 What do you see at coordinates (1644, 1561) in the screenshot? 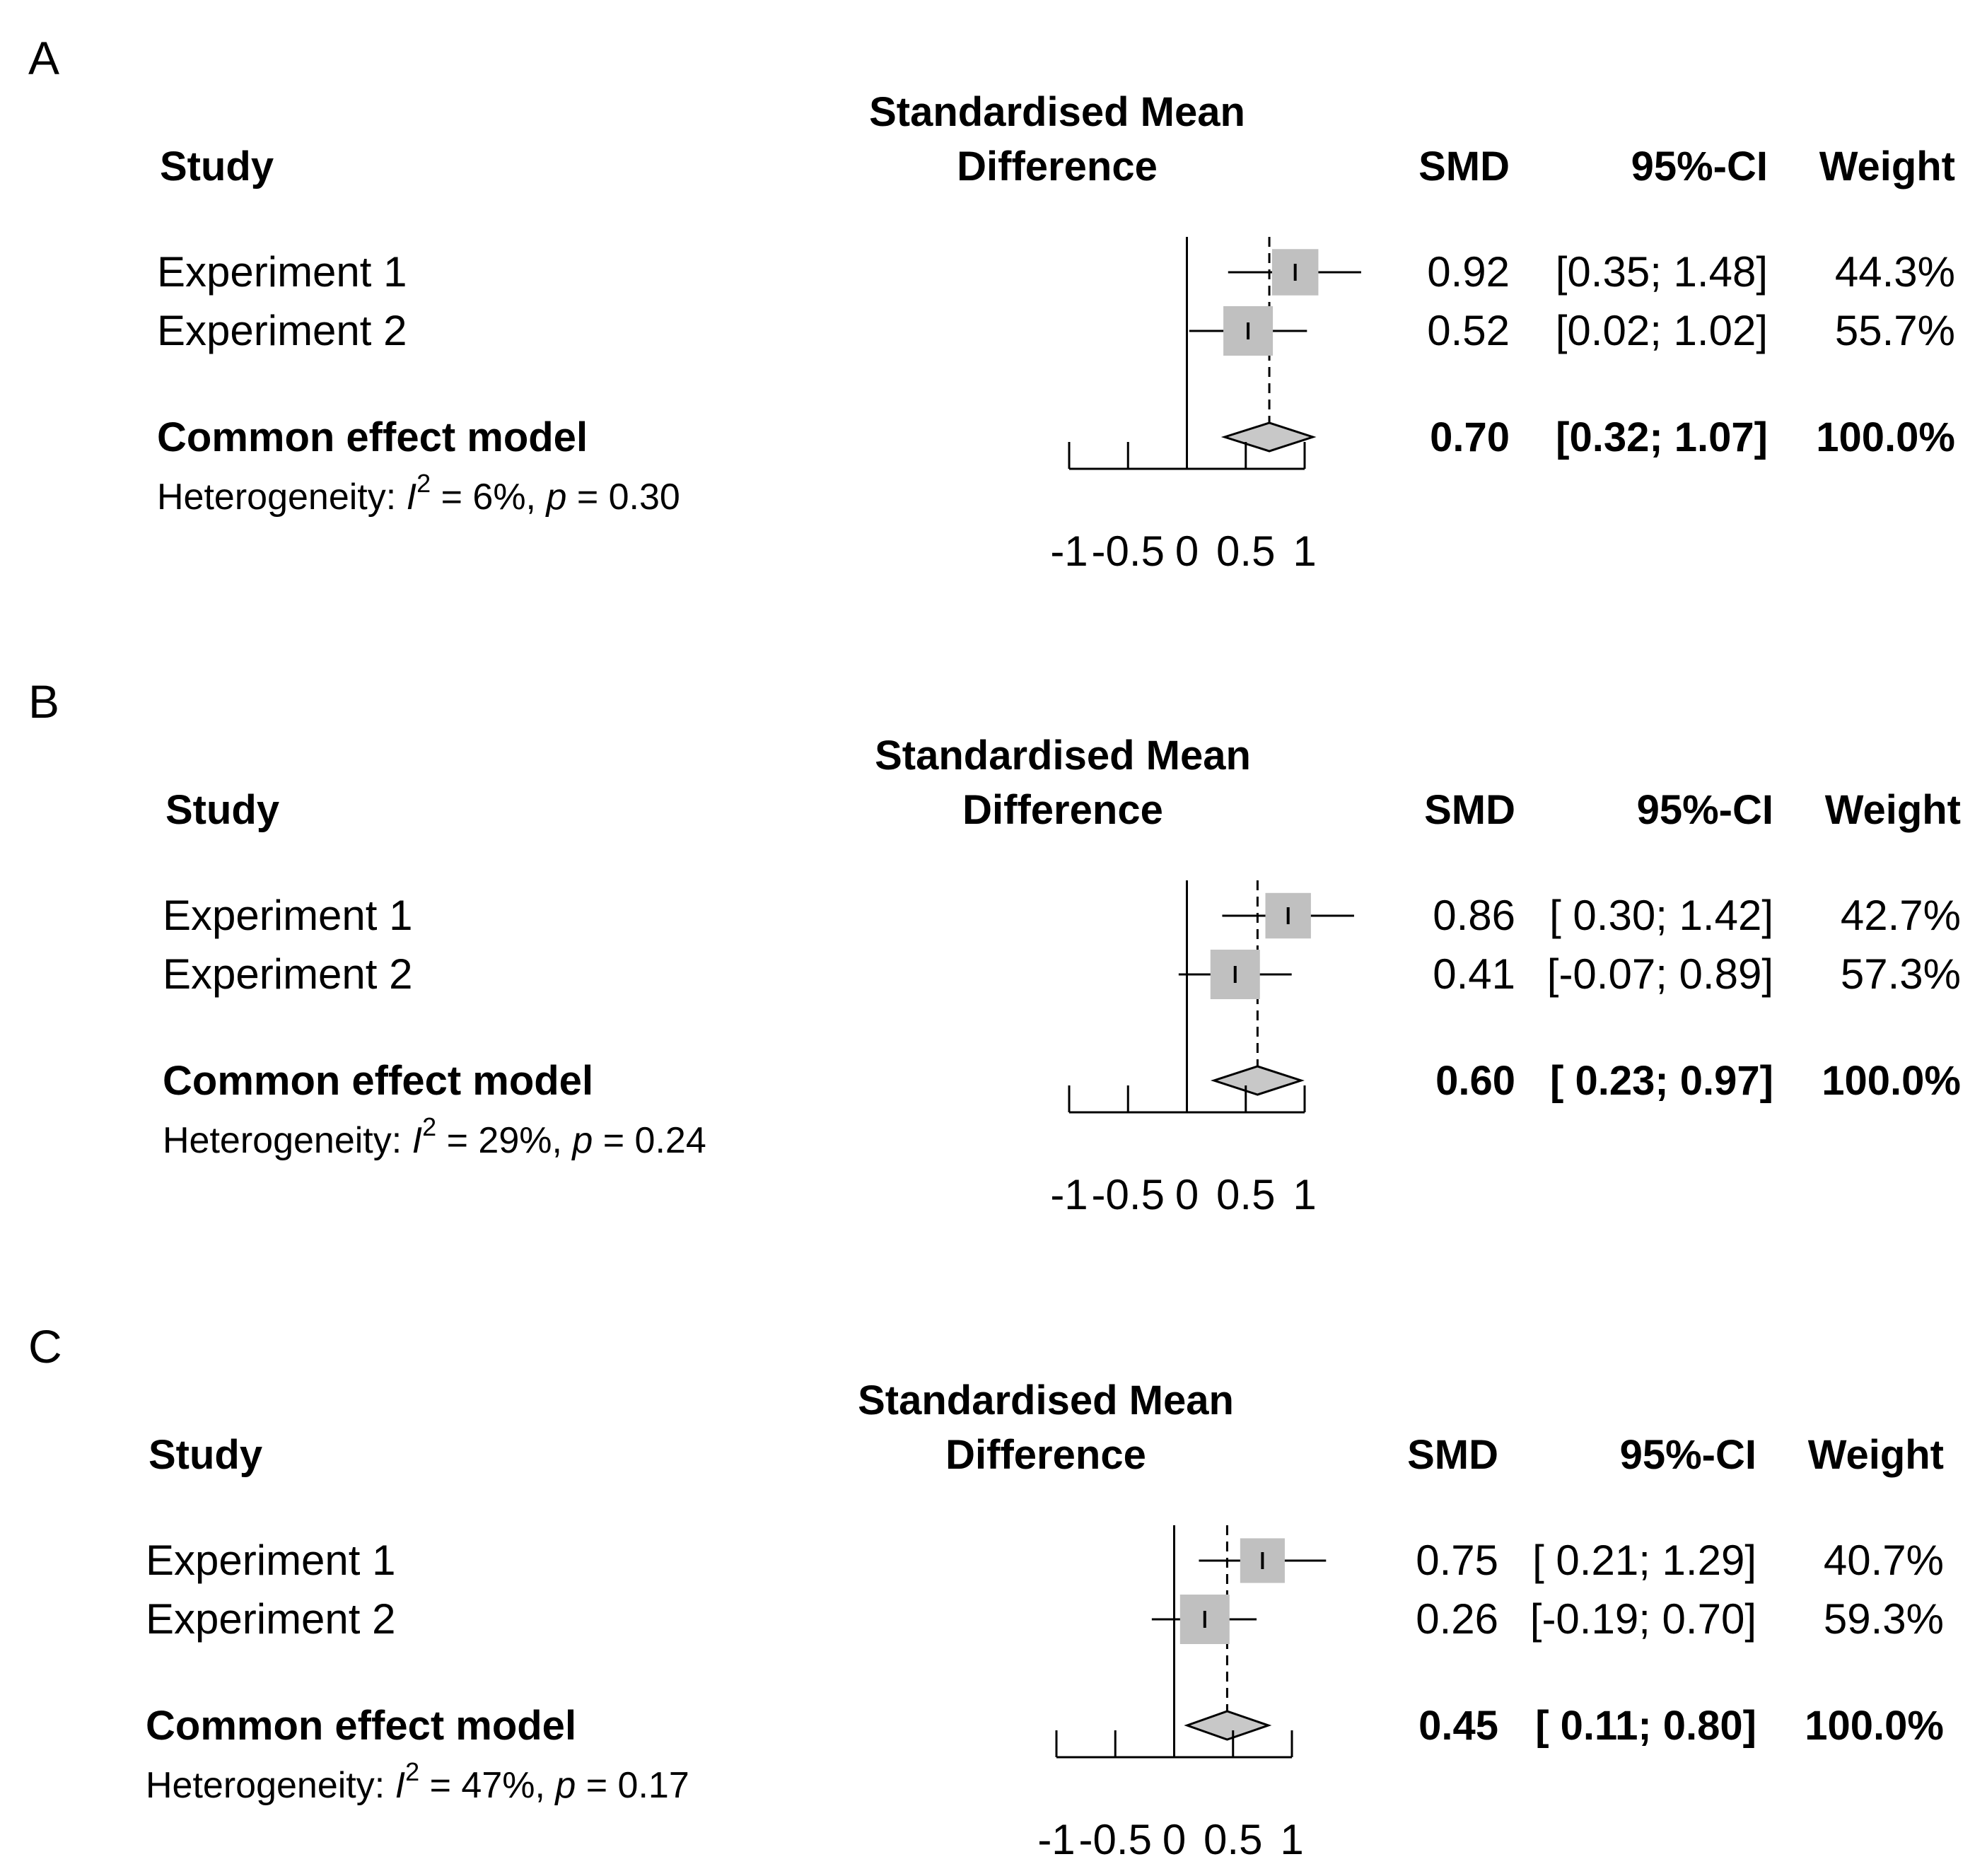
I see `study-ci: [ 0.21; 1.29]` at bounding box center [1644, 1561].